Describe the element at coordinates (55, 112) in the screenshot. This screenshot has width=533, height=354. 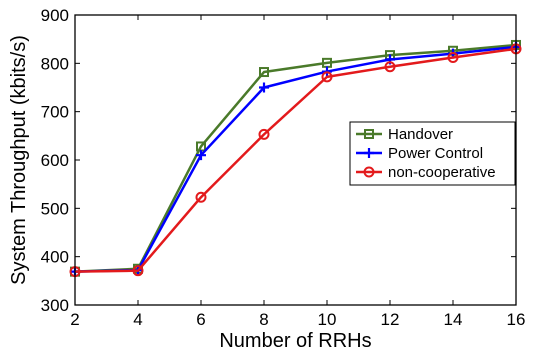
I see `y-tick-label: 700` at that location.